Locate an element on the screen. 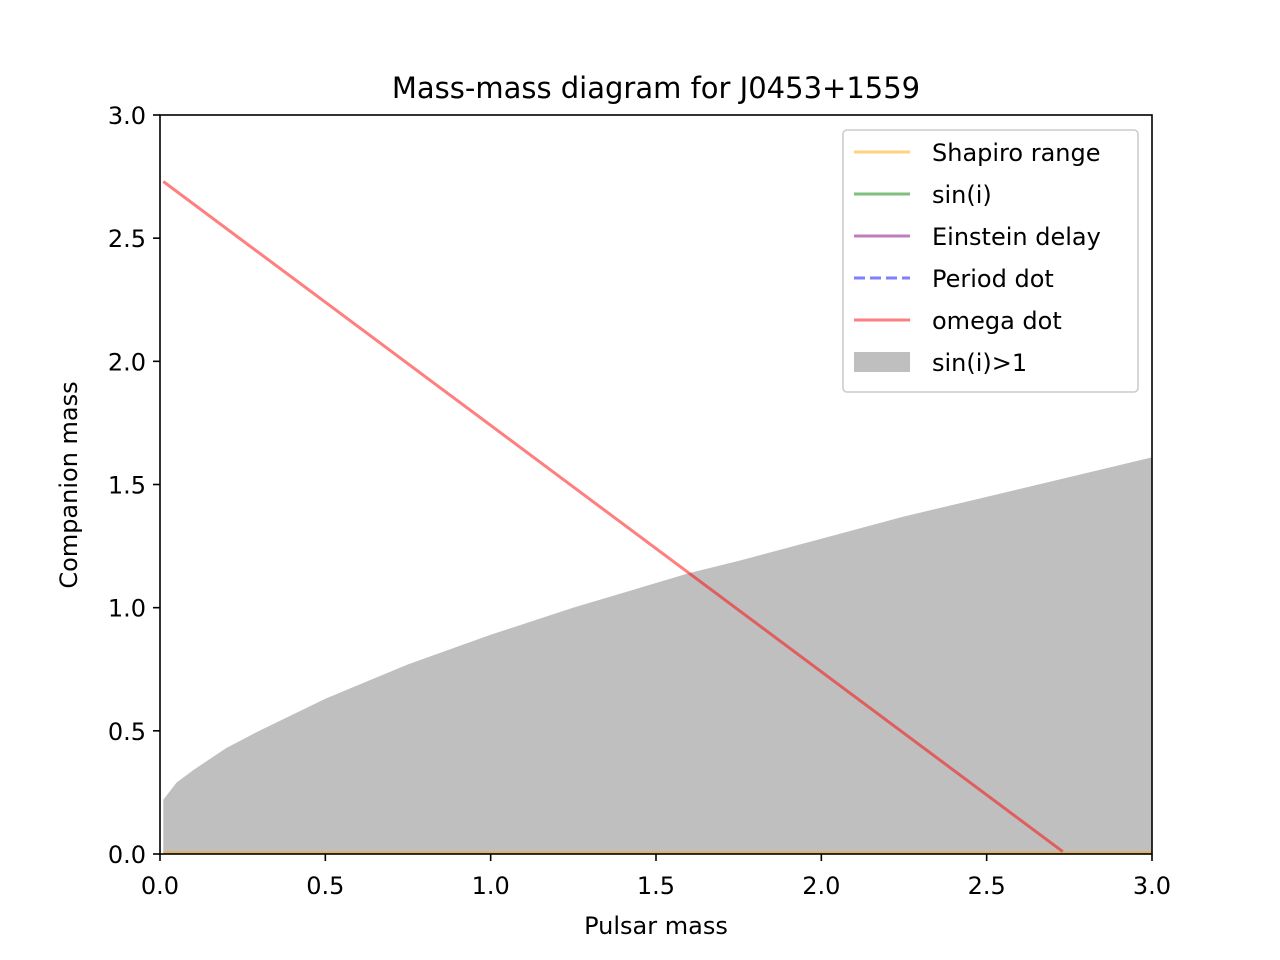 This screenshot has width=1280, height=960. x-tick-label: 1.5 is located at coordinates (656, 886).